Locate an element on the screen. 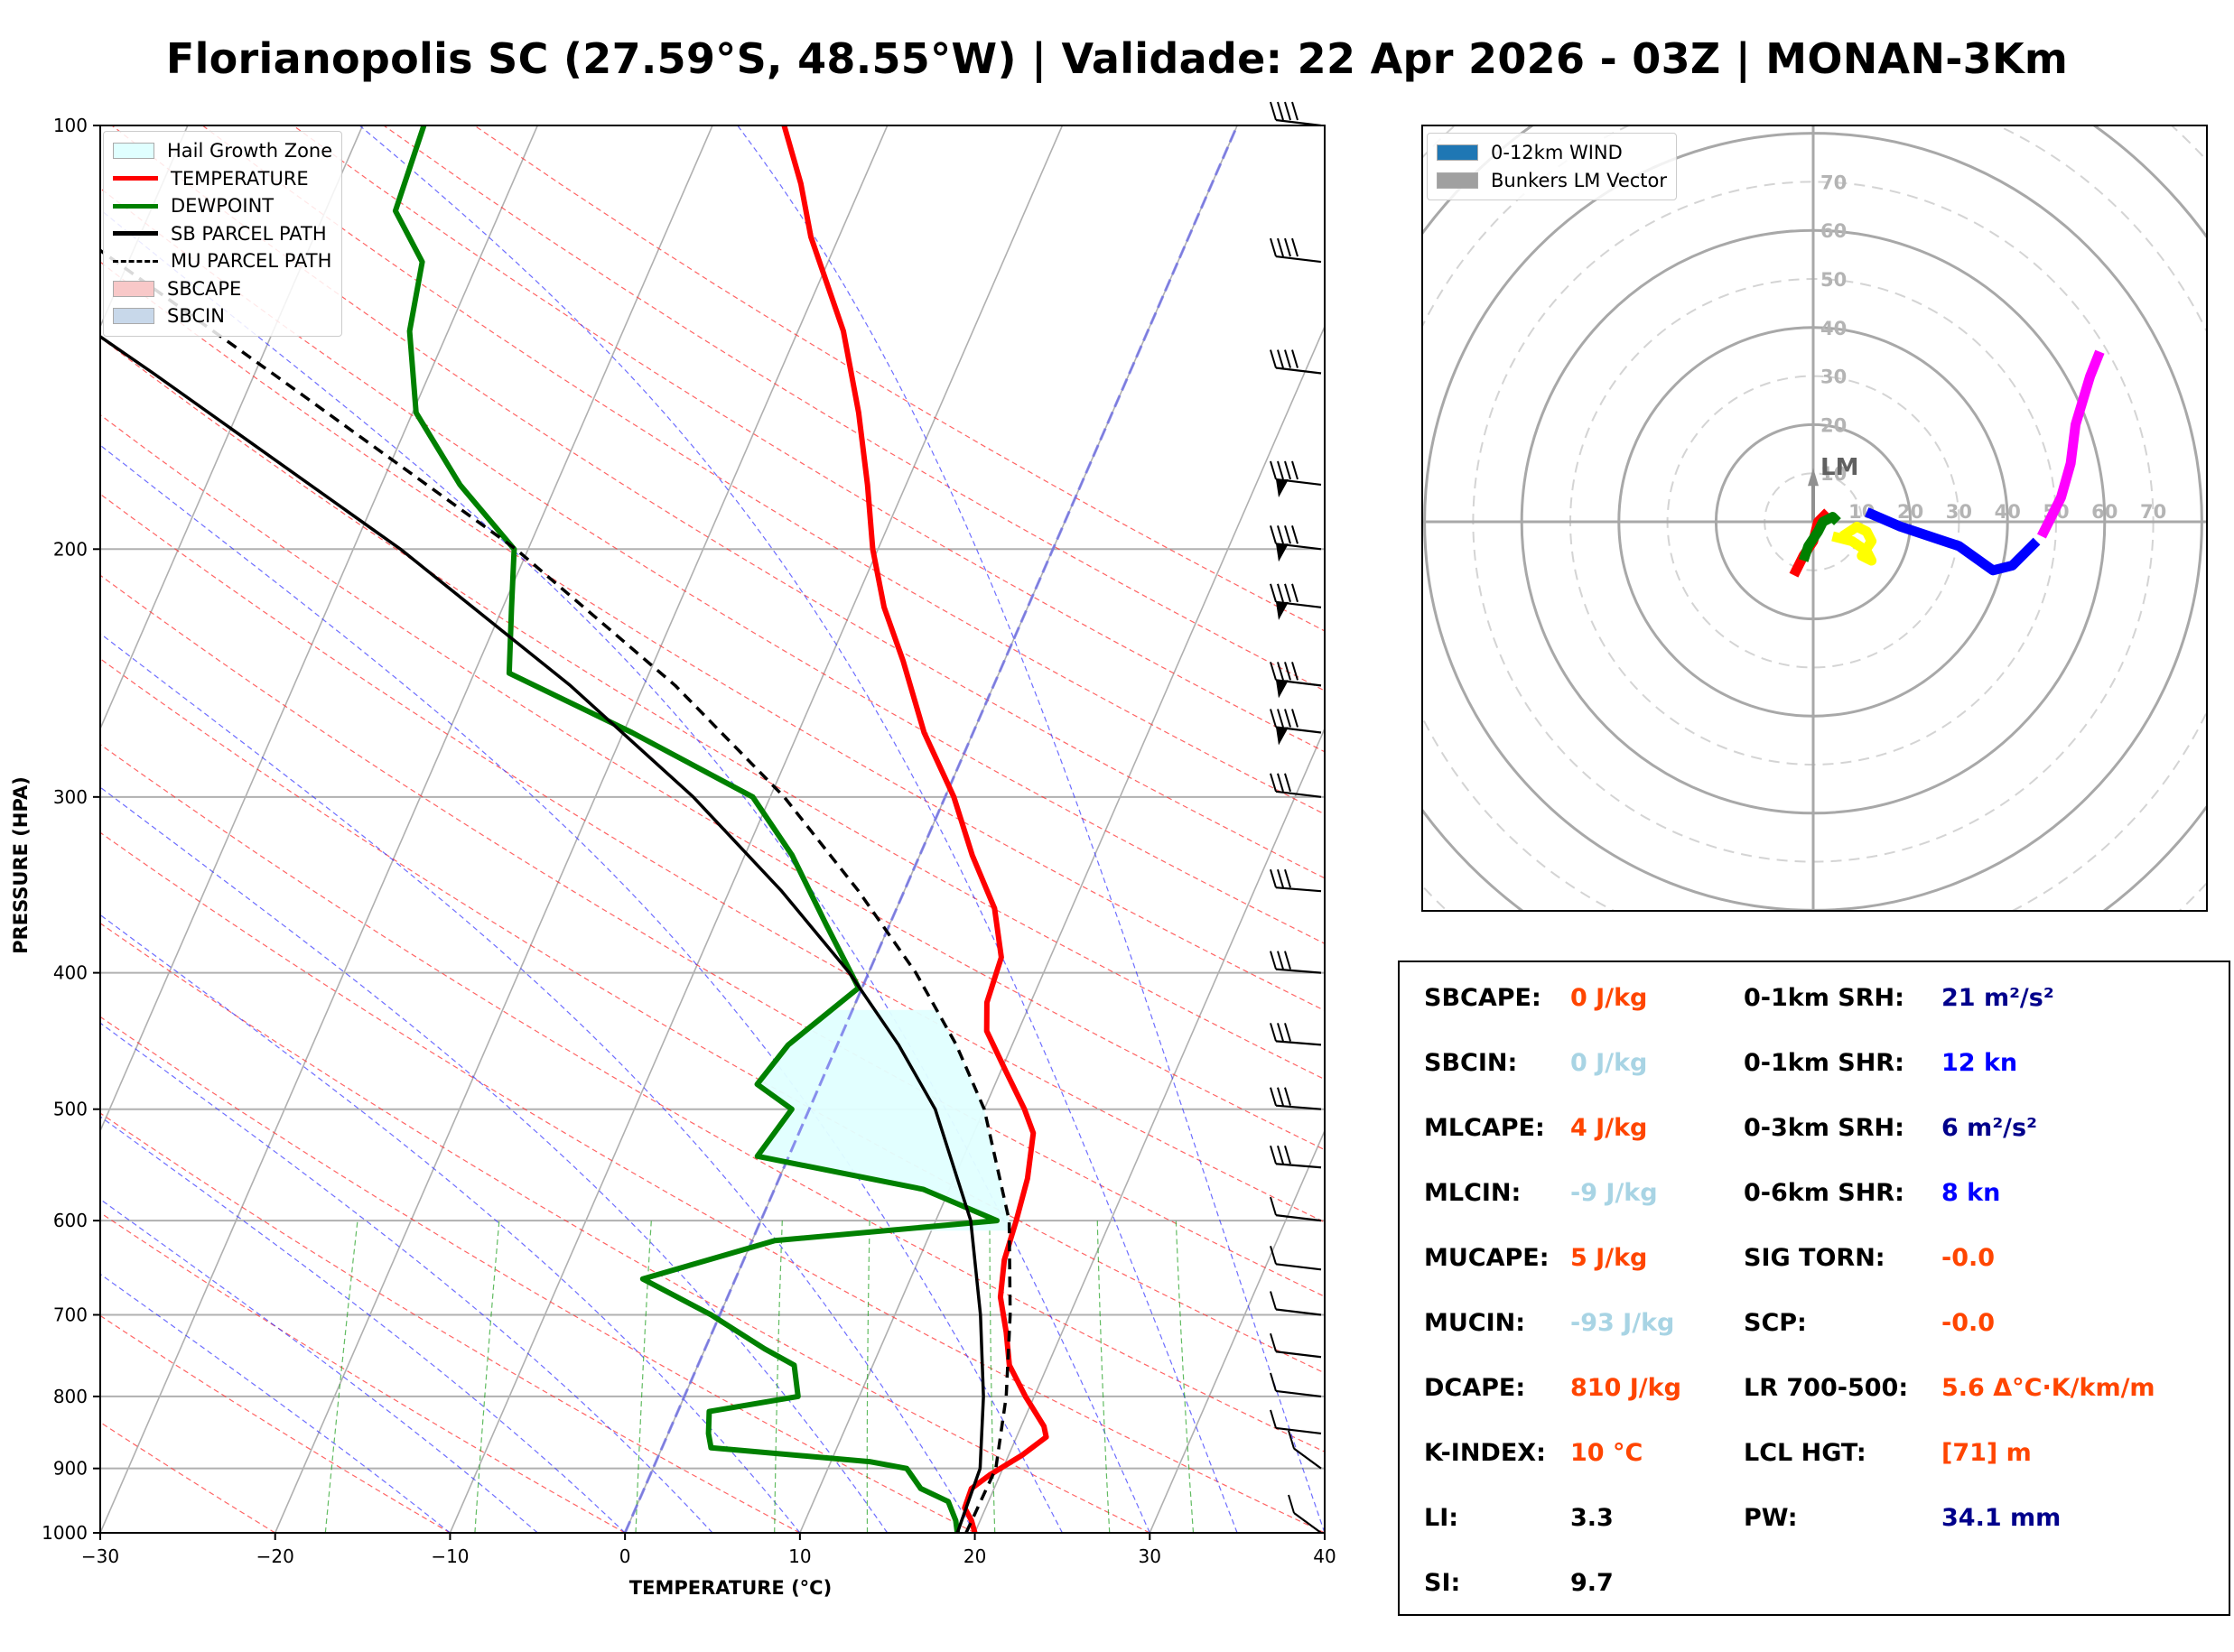 This screenshot has height=1652, width=2234. x-tick-label: −10 is located at coordinates (450, 1556).